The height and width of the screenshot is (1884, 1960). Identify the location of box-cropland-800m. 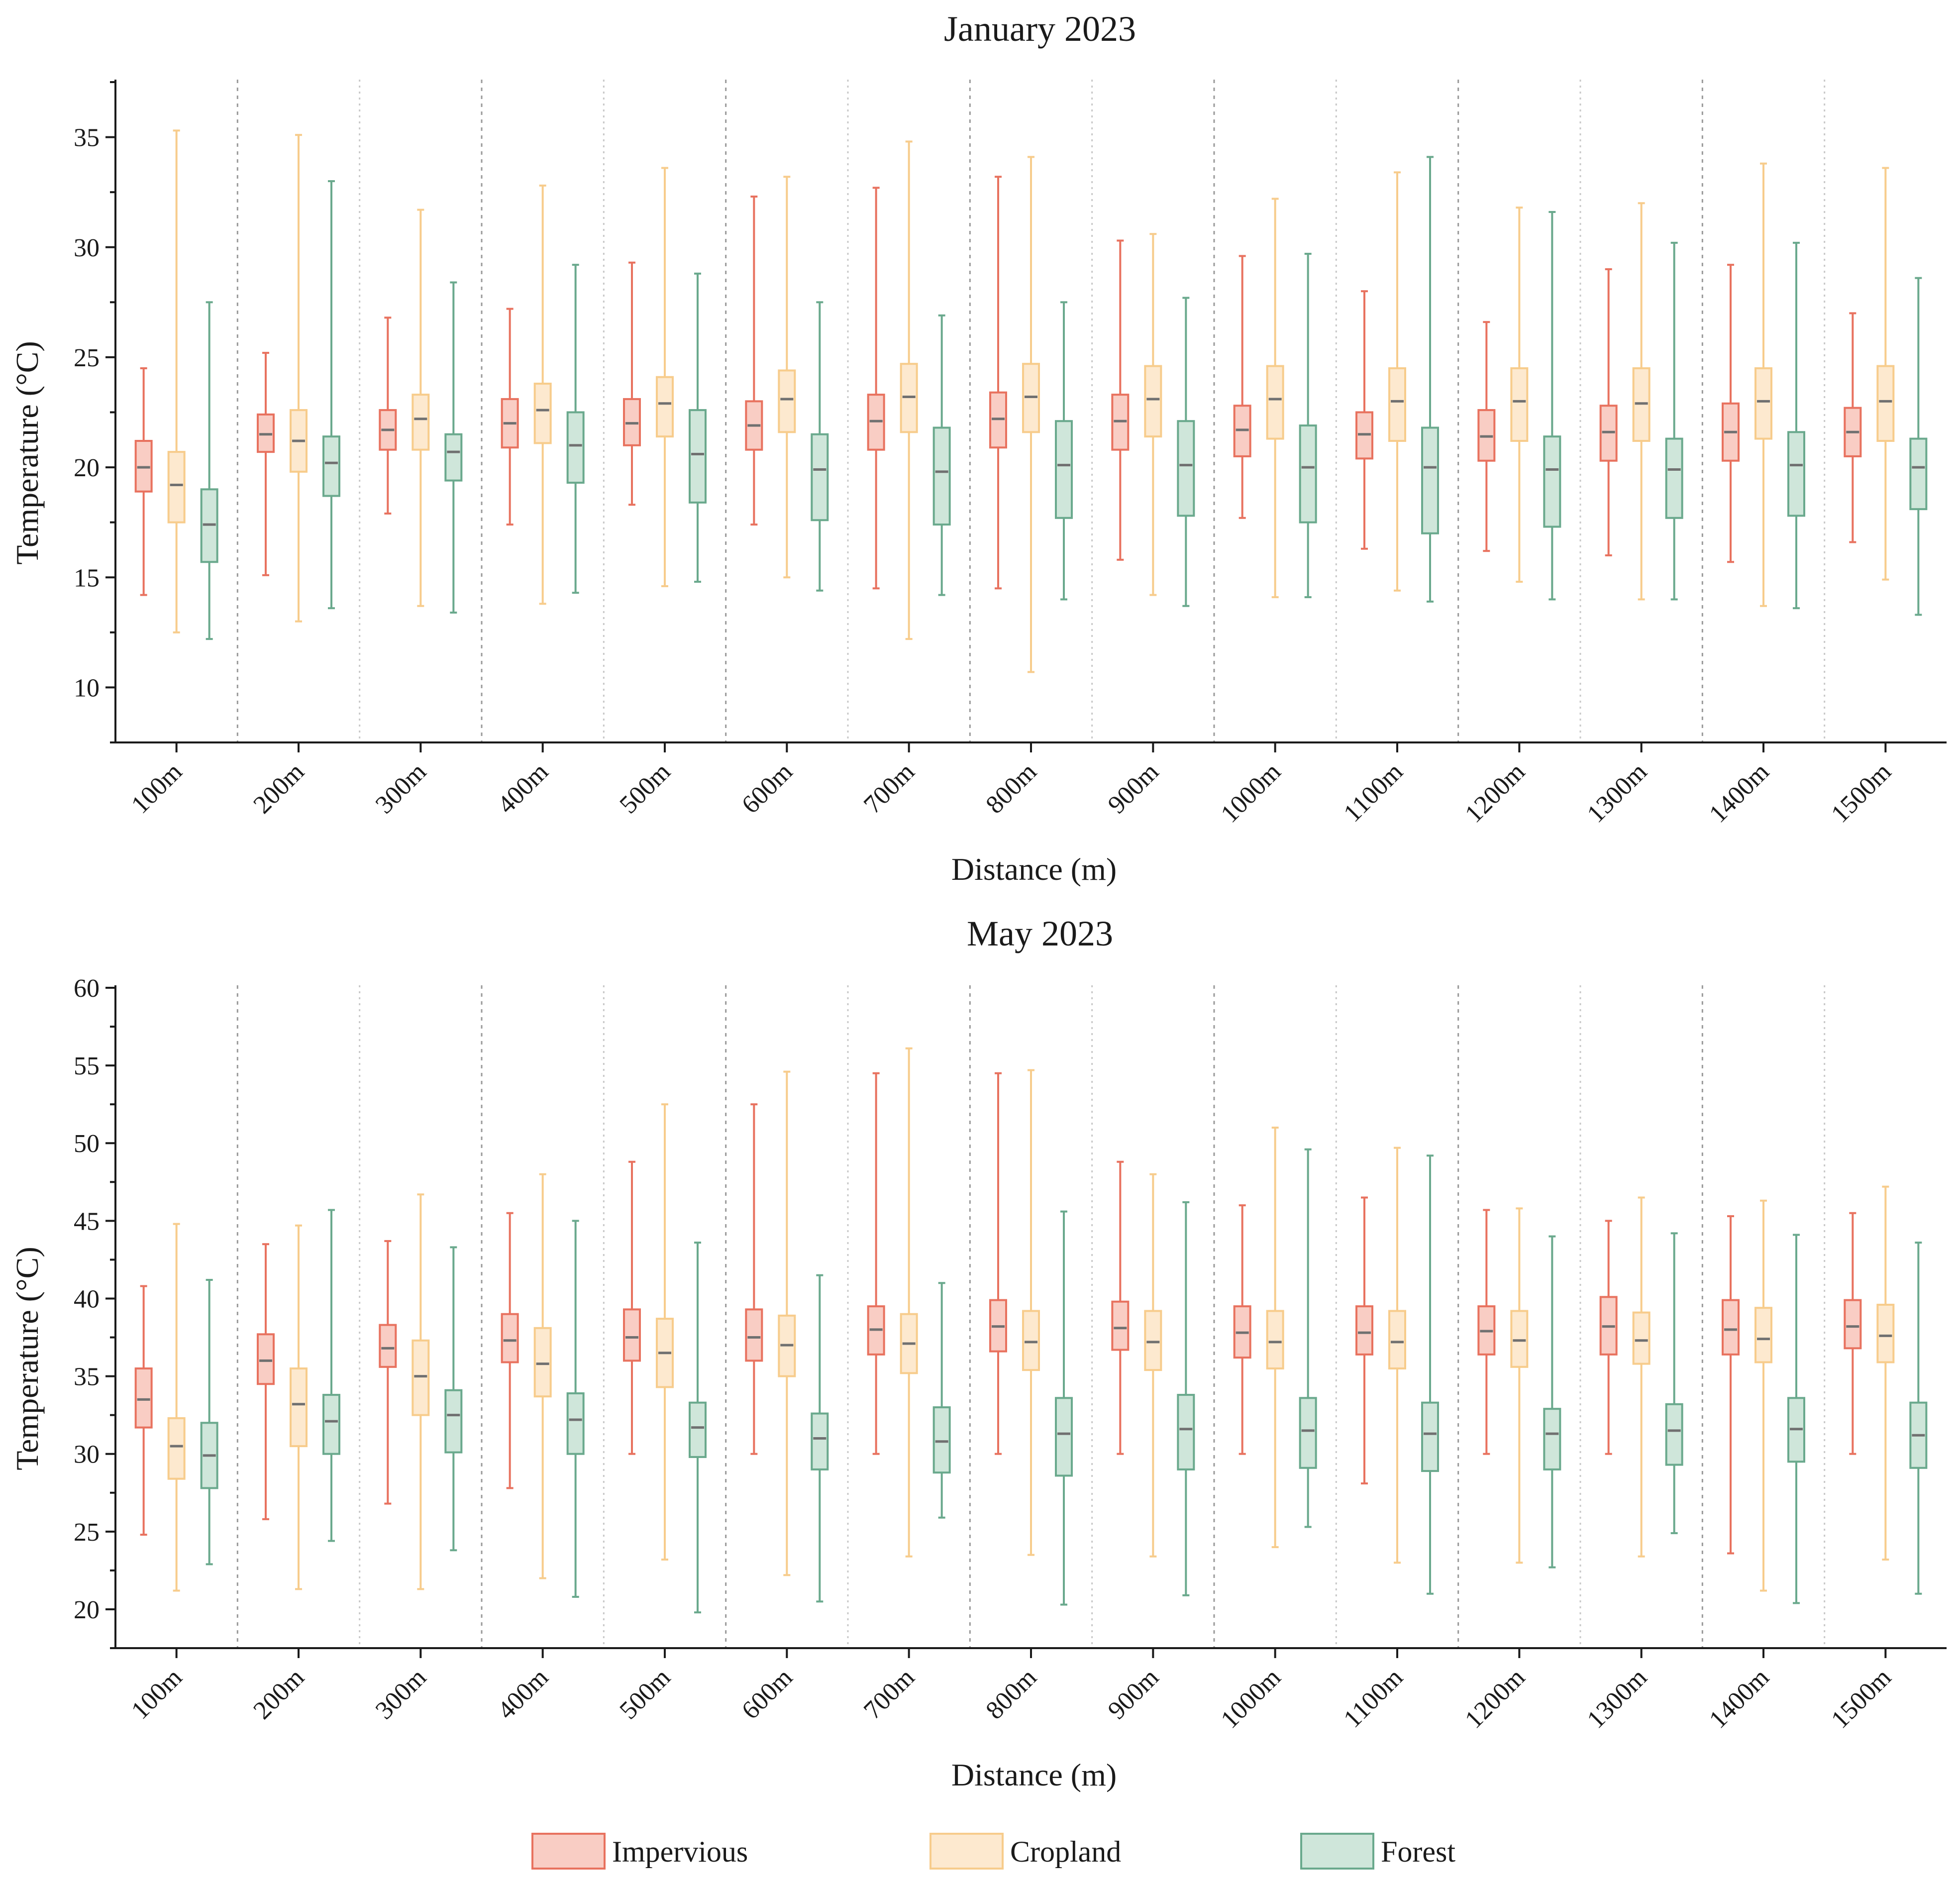
(1031, 414).